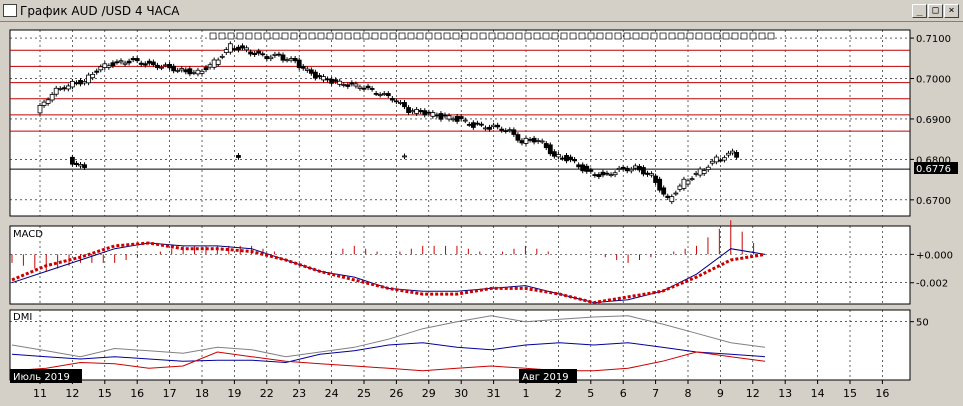 Image resolution: width=963 pixels, height=406 pixels. What do you see at coordinates (388, 353) in the screenshot?
I see `dmi-plus-line` at bounding box center [388, 353].